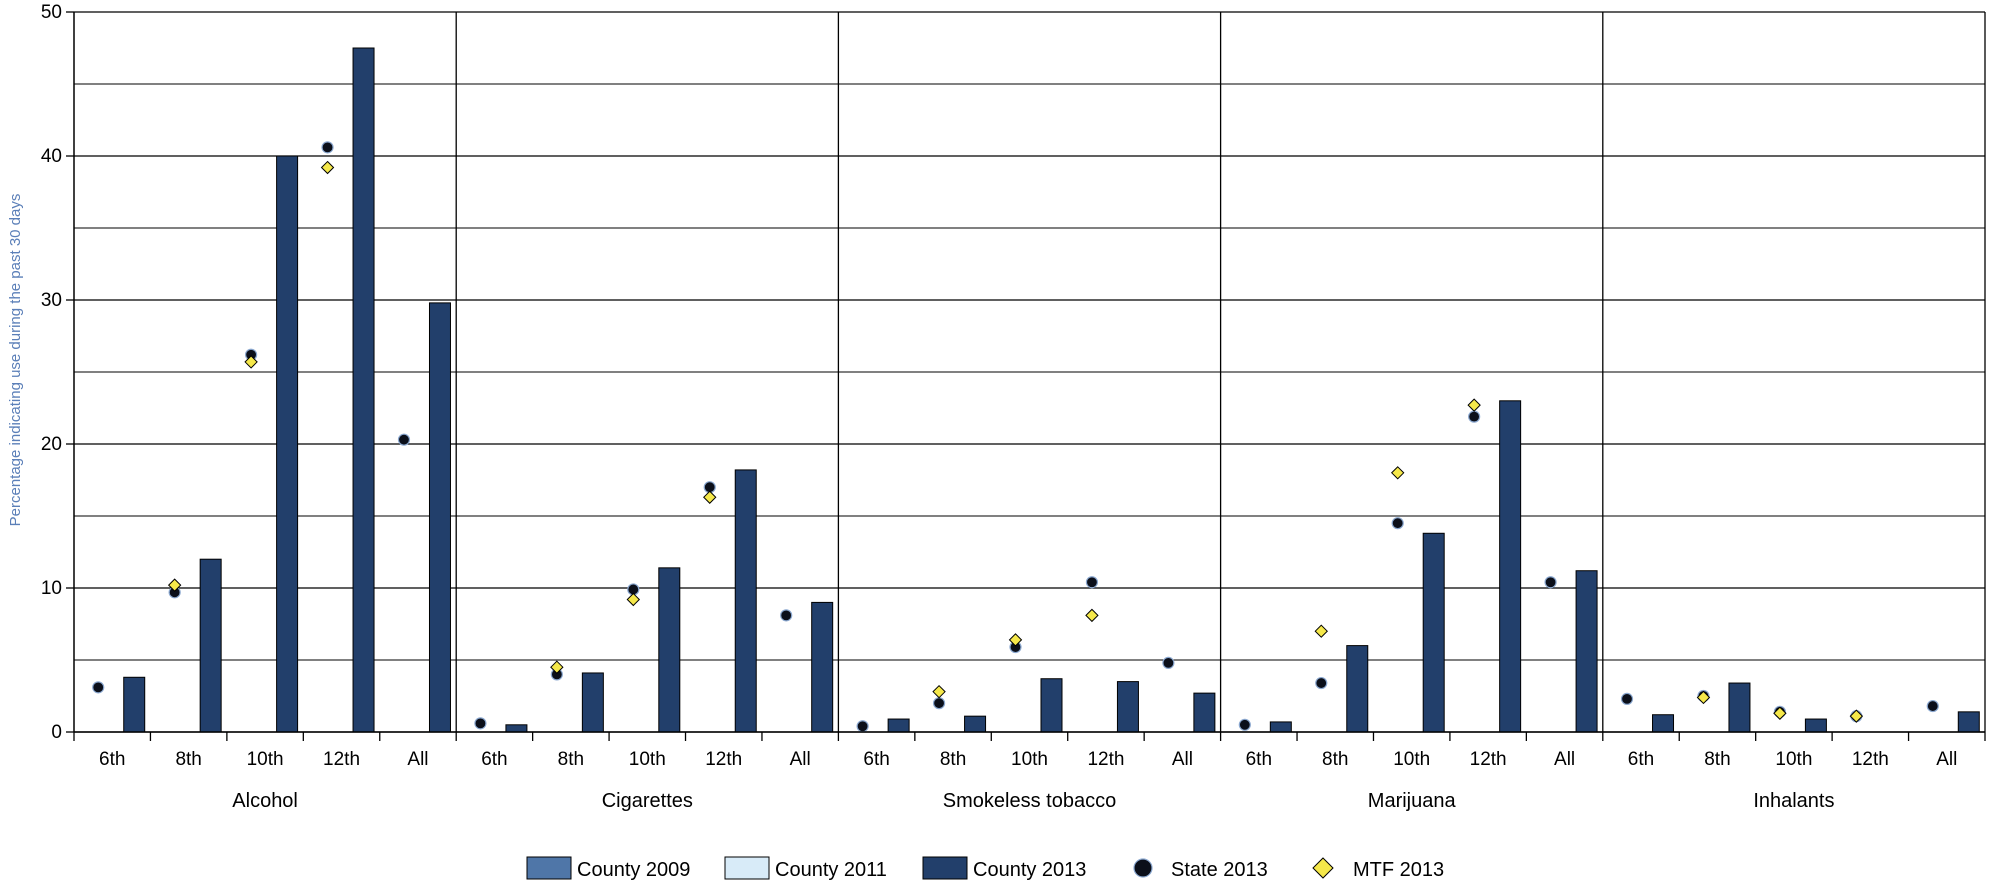 This screenshot has width=1997, height=883. I want to click on legend-item-county-2011: County 2011, so click(805, 868).